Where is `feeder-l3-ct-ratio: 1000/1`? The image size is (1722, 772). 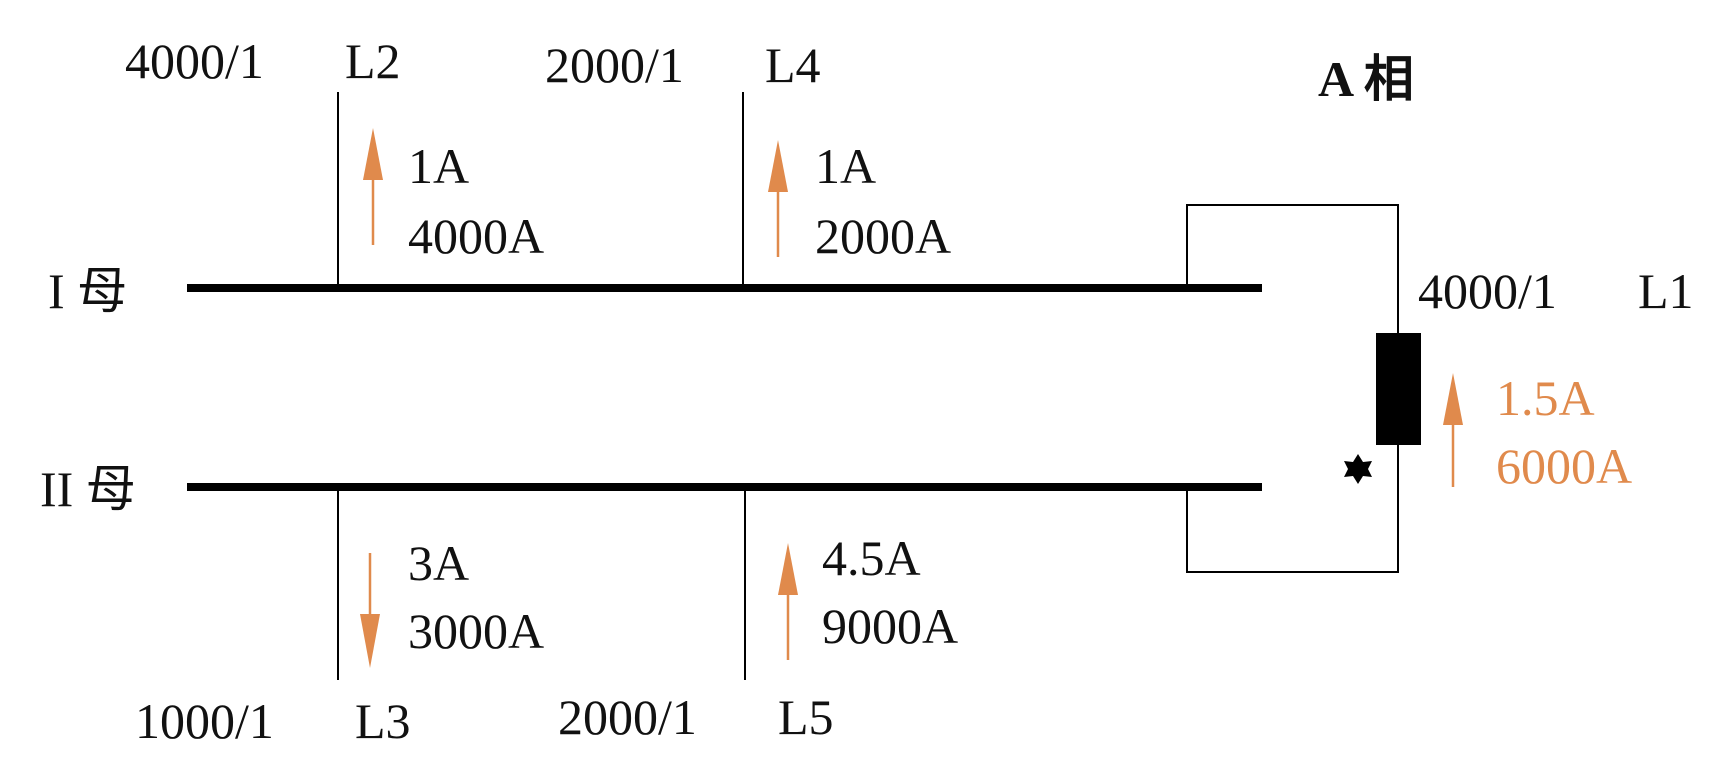
feeder-l3-ct-ratio: 1000/1 is located at coordinates (204, 721).